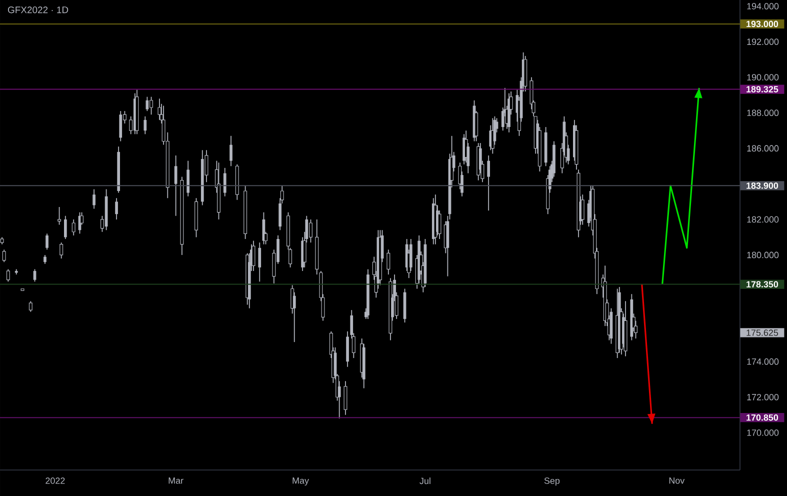 The width and height of the screenshot is (787, 496). I want to click on y-tick-label: 174.000, so click(763, 361).